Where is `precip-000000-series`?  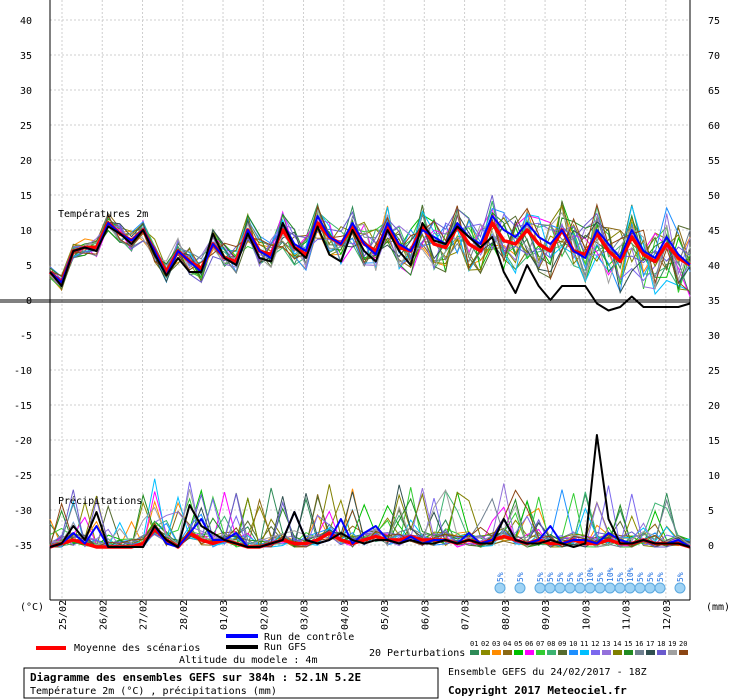 precip-000000-series is located at coordinates (370, 491).